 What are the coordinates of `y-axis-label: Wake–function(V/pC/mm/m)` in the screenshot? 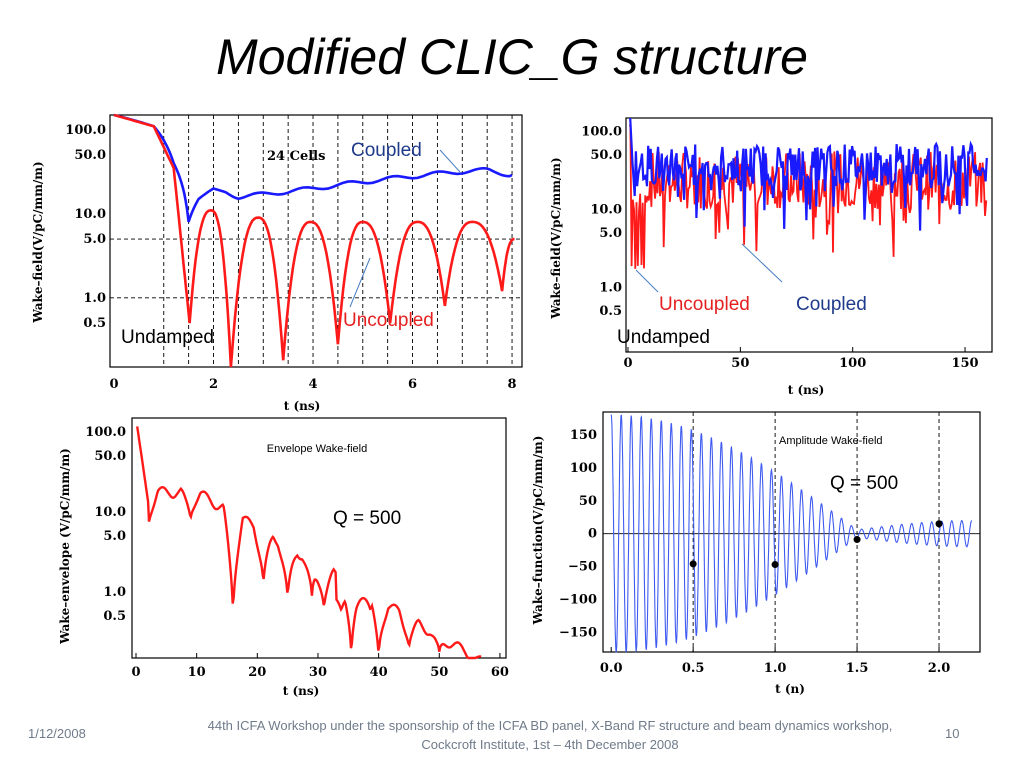 It's located at (538, 531).